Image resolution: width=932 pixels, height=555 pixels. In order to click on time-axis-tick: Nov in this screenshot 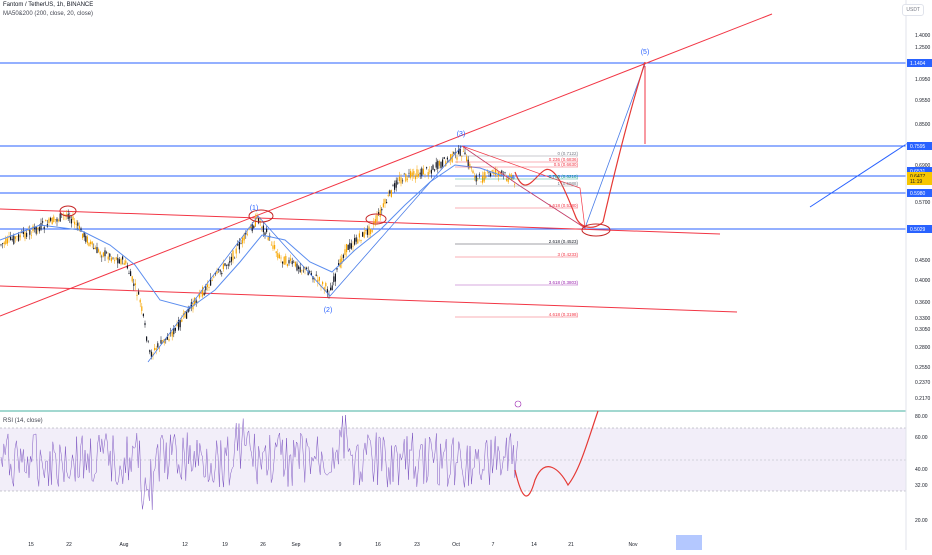, I will do `click(633, 545)`.